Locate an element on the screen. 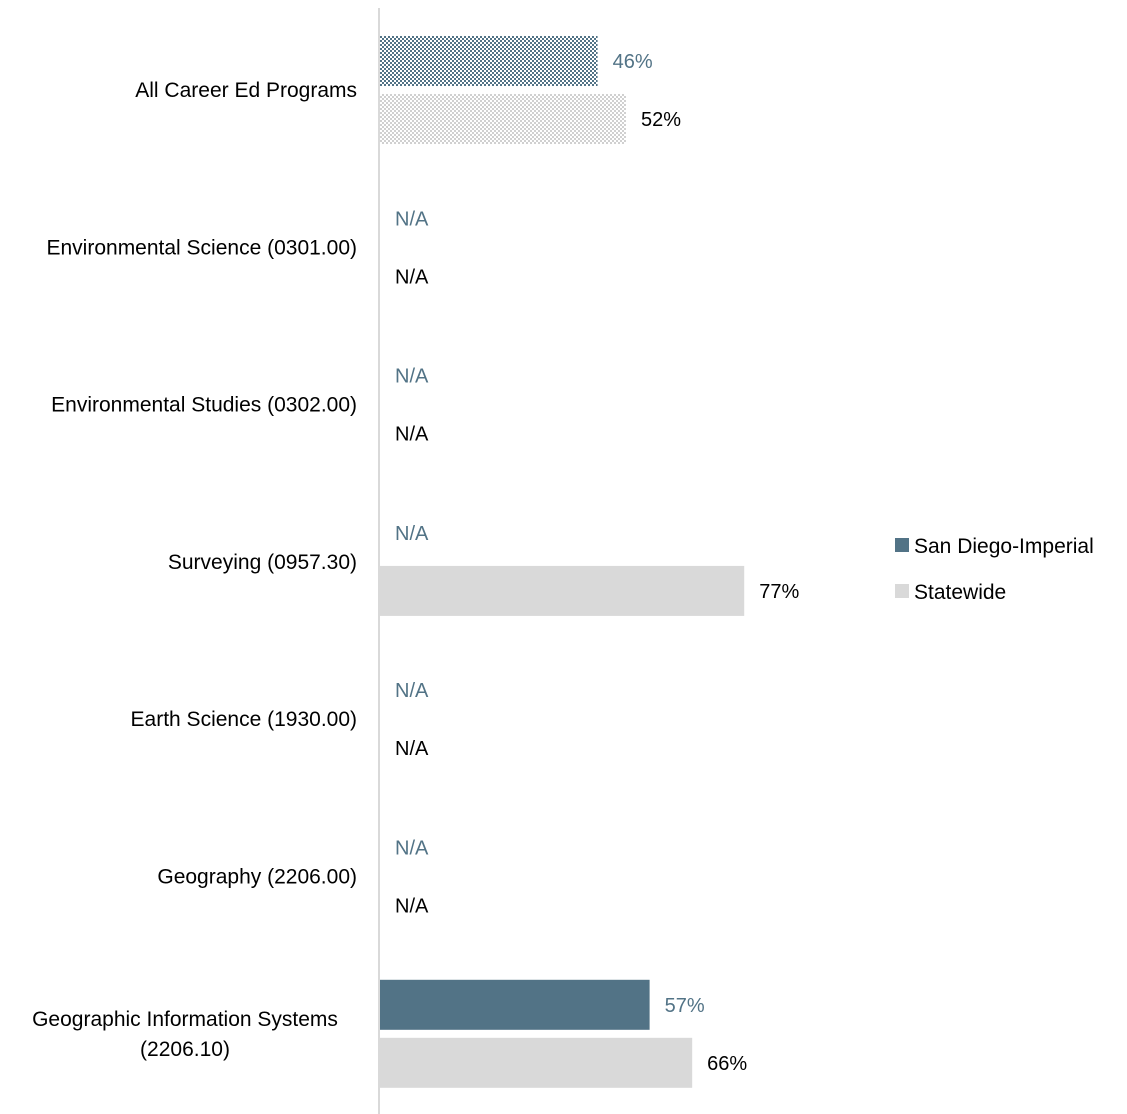 Image resolution: width=1127 pixels, height=1114 pixels. legend: San Diego-Imperial Statewide is located at coordinates (994, 569).